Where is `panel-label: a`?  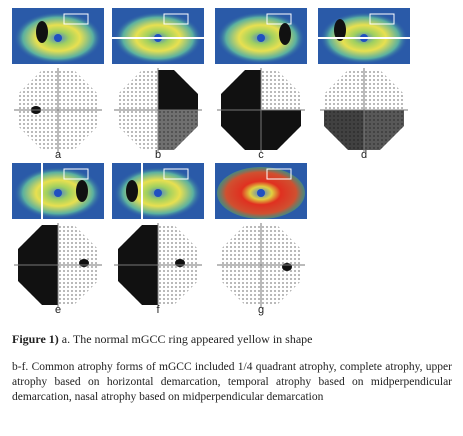 panel-label: a is located at coordinates (58, 155).